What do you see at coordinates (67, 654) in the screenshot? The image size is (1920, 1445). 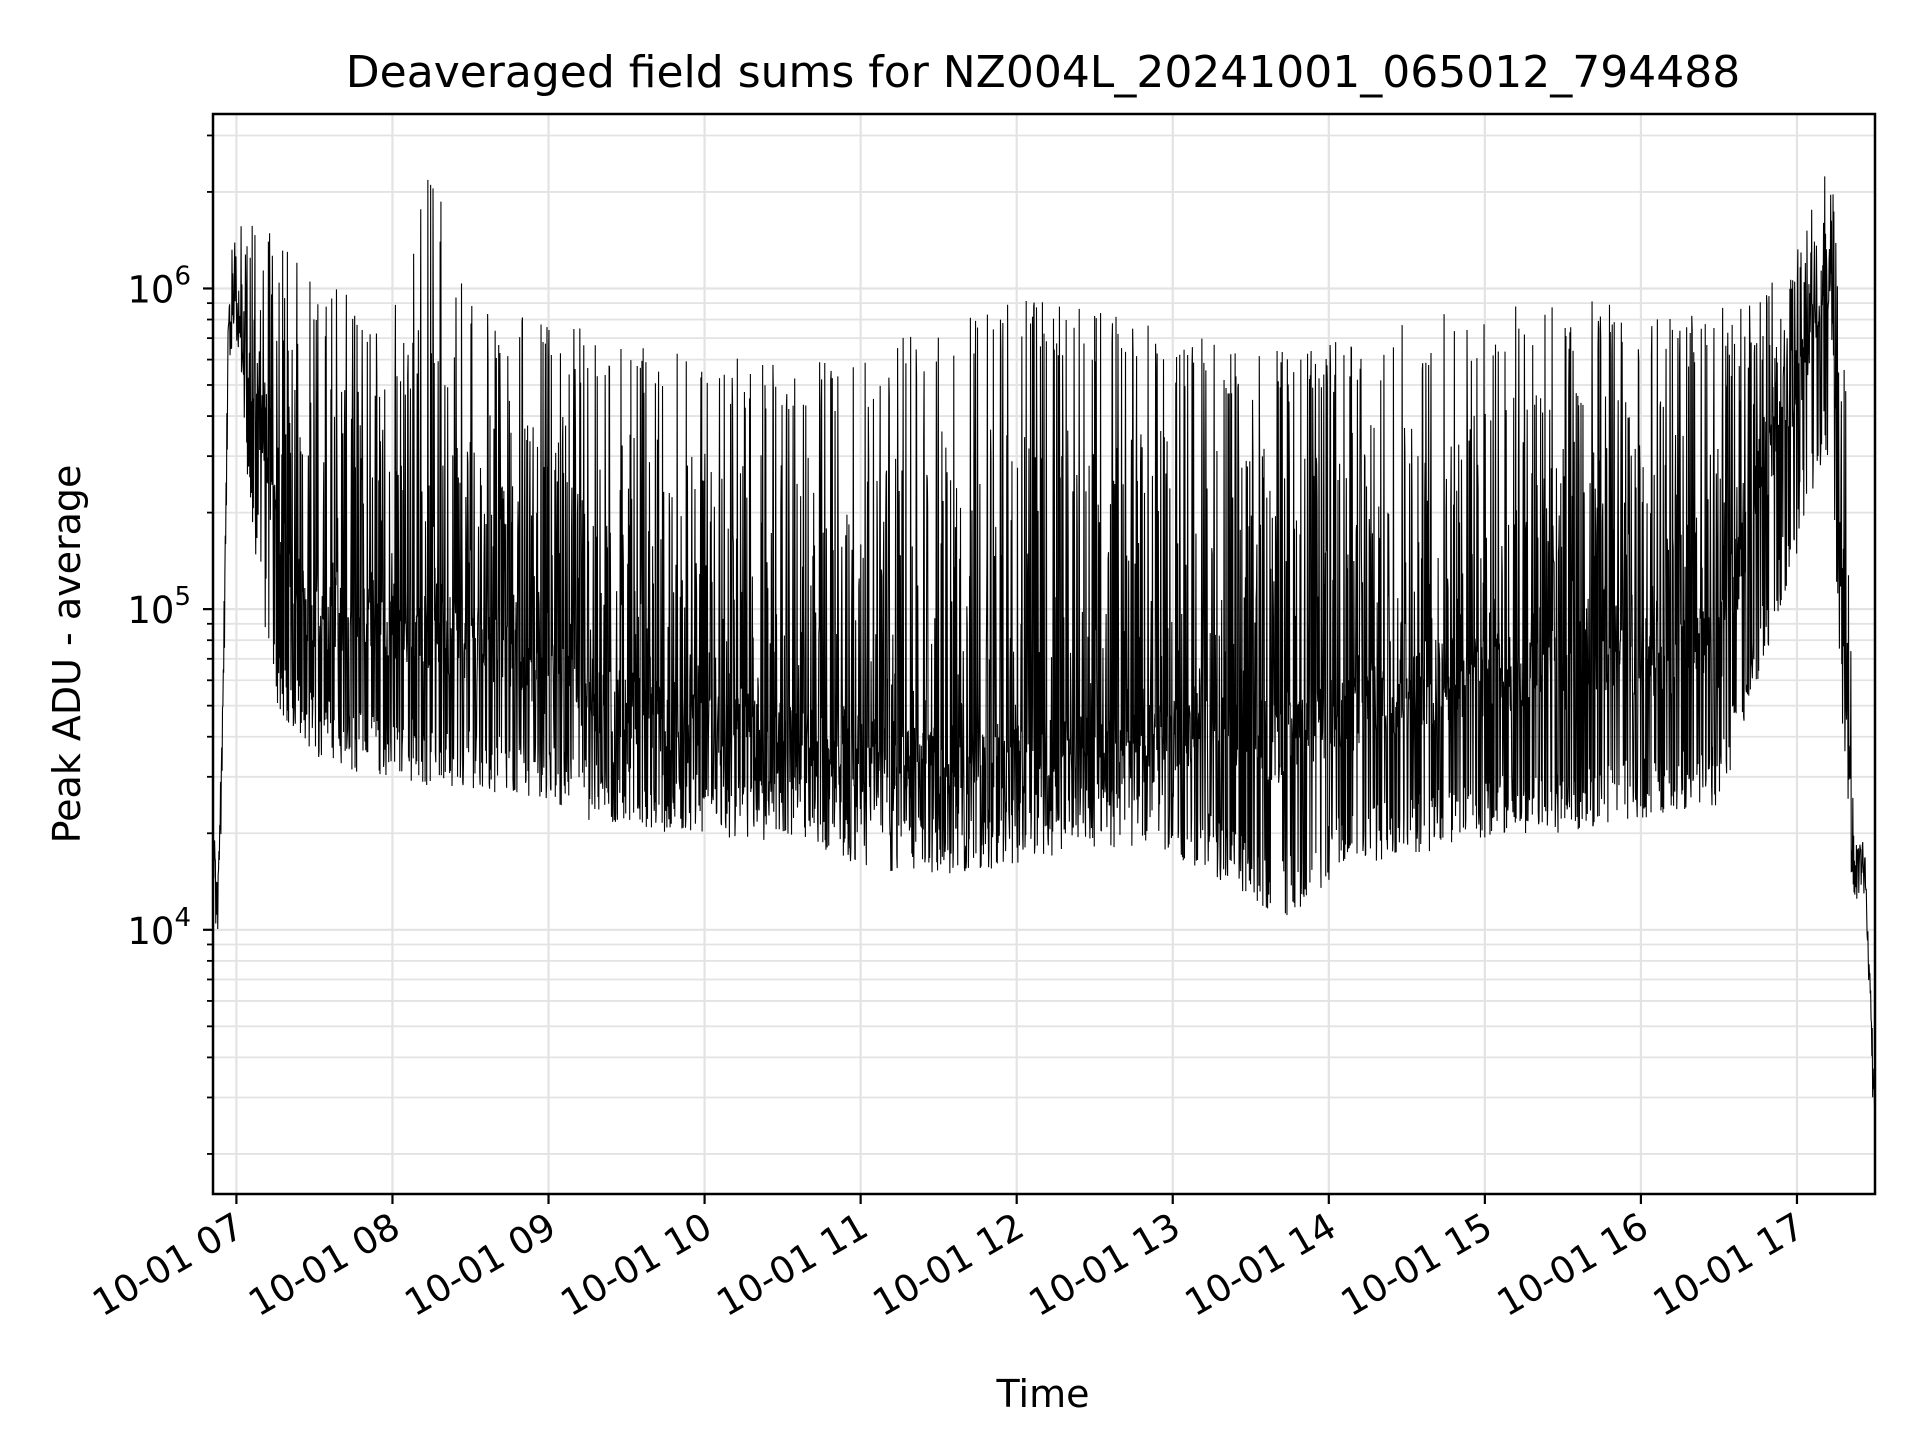 I see `y-axis-label: Peak ADU - average` at bounding box center [67, 654].